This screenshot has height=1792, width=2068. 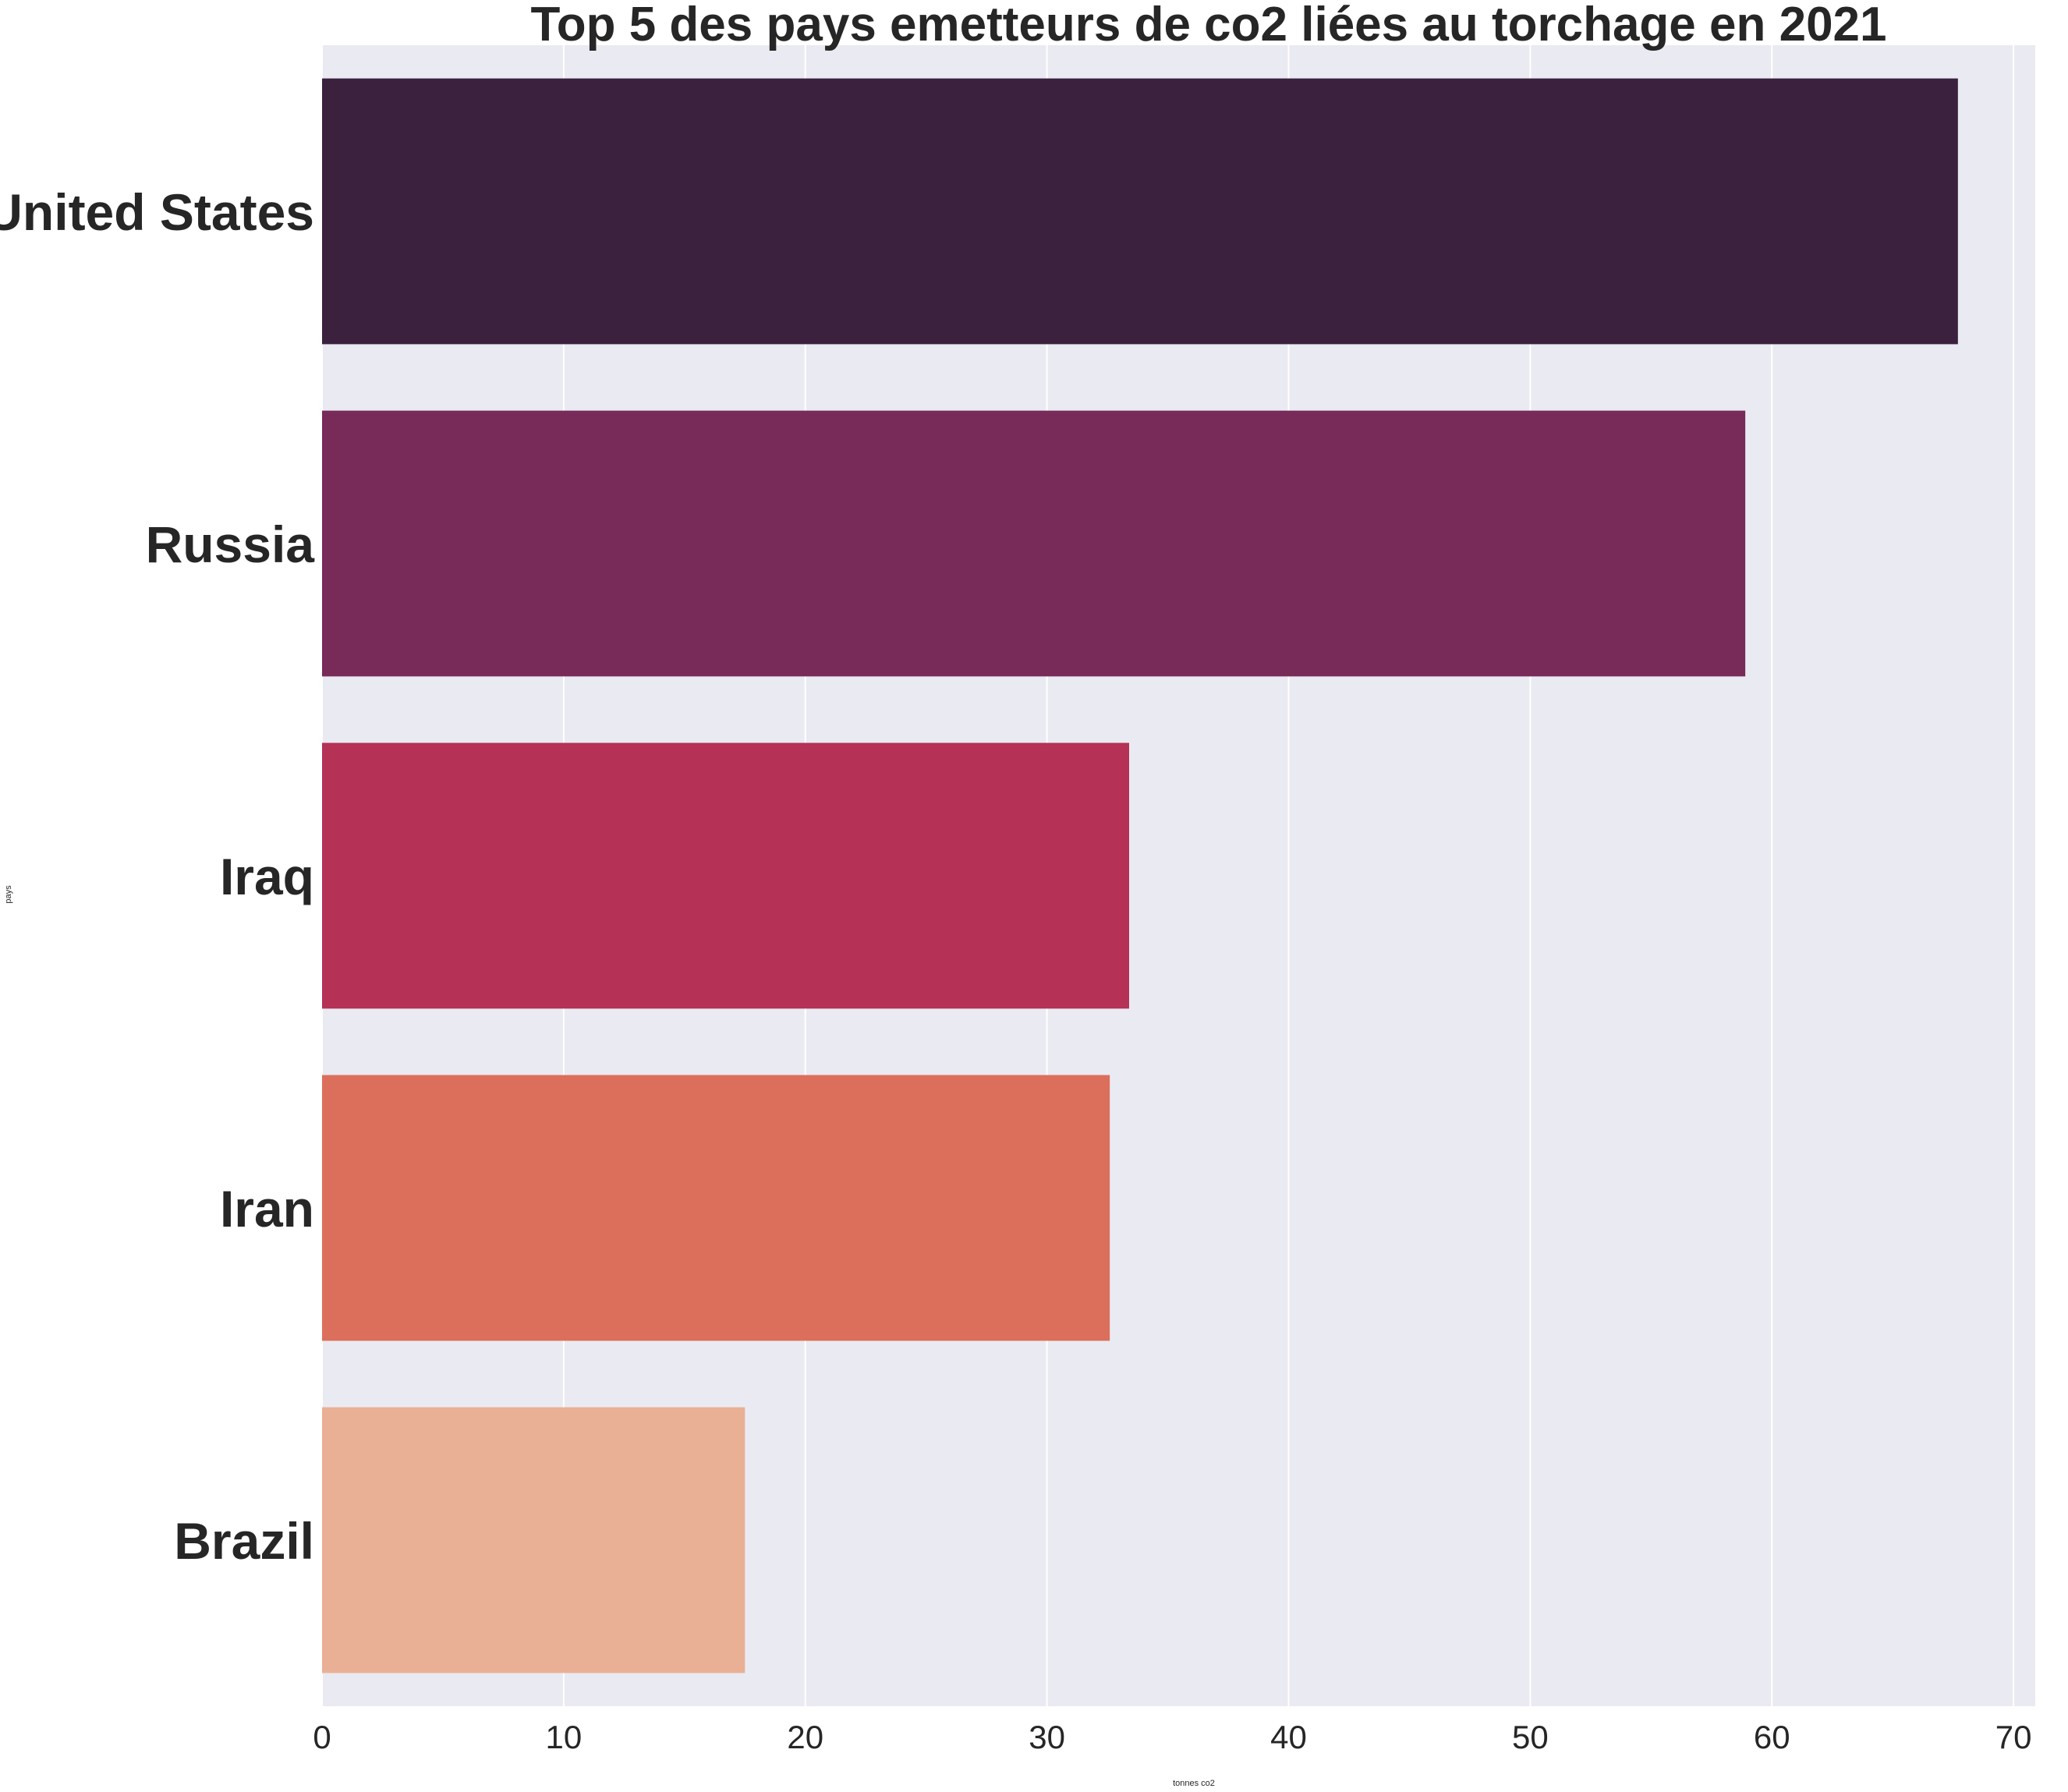 I want to click on x-tick-label: 30, so click(x=1047, y=1737).